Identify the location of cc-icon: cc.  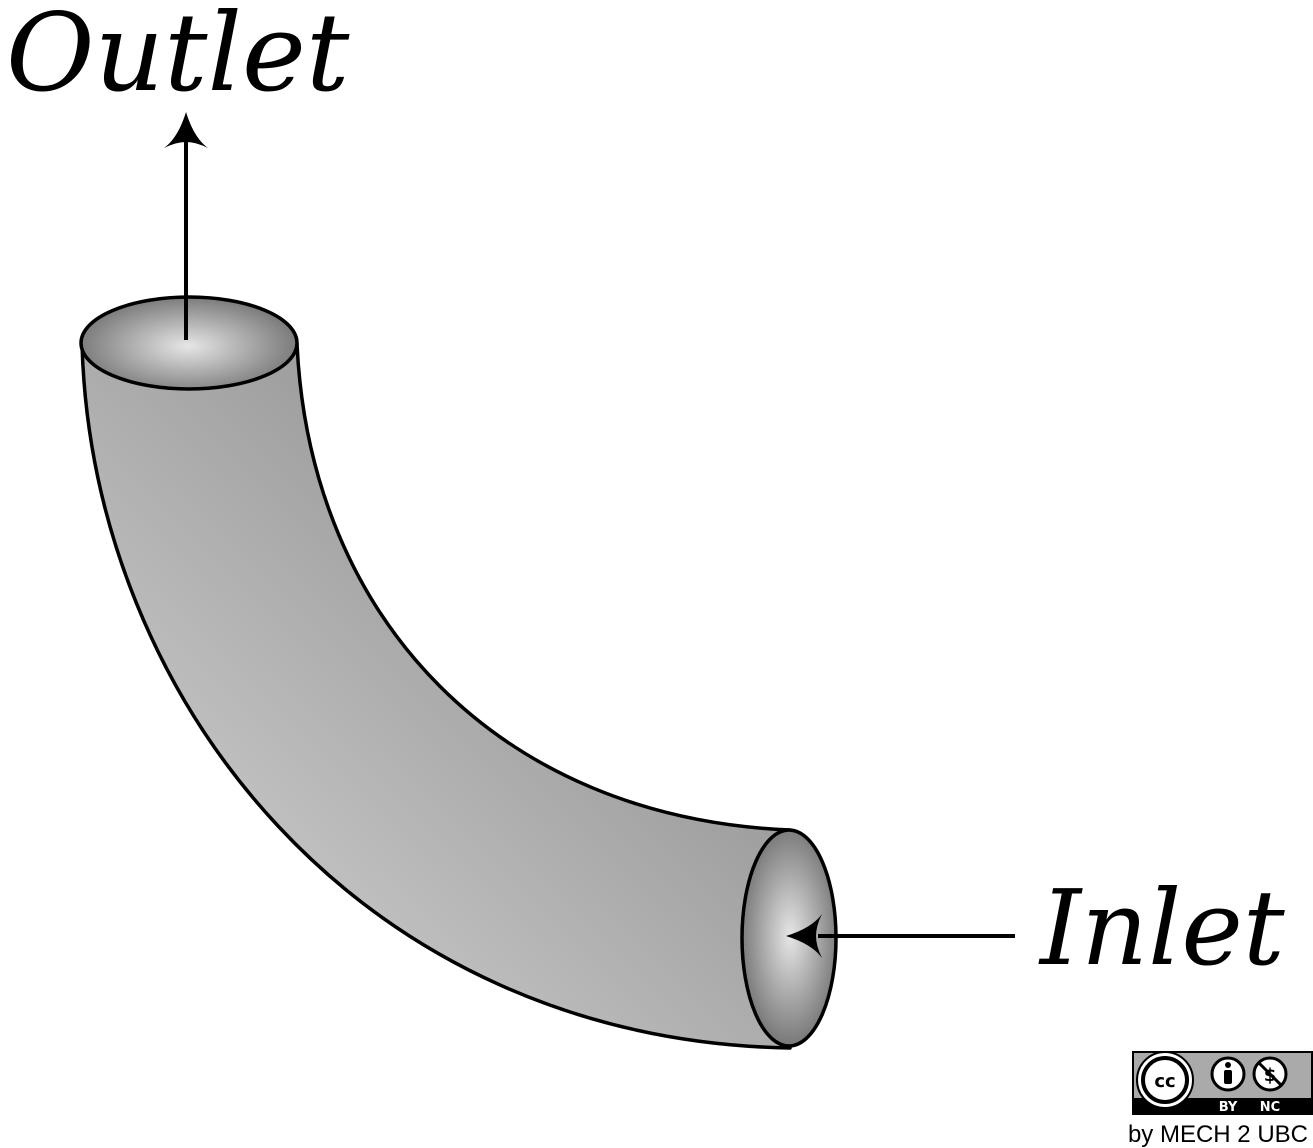
(1165, 1080).